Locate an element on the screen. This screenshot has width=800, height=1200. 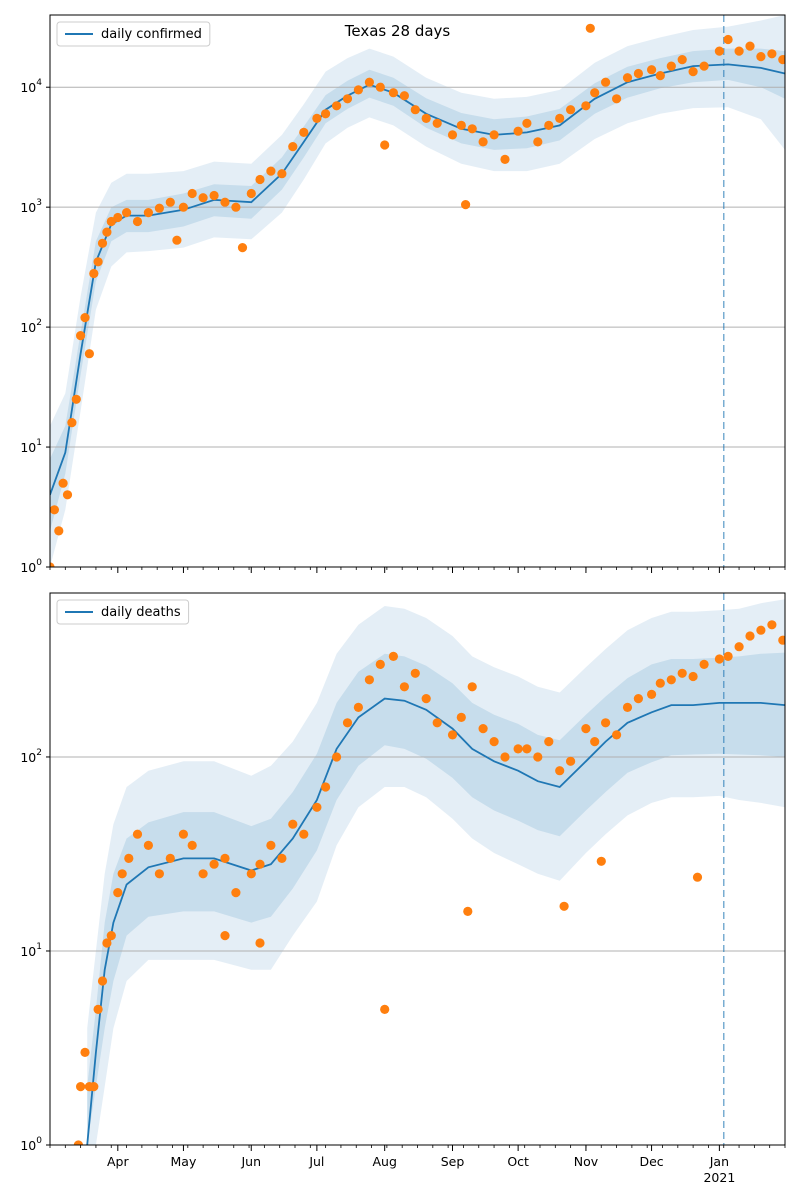
deaths-legend: daily deaths is located at coordinates (123, 612).